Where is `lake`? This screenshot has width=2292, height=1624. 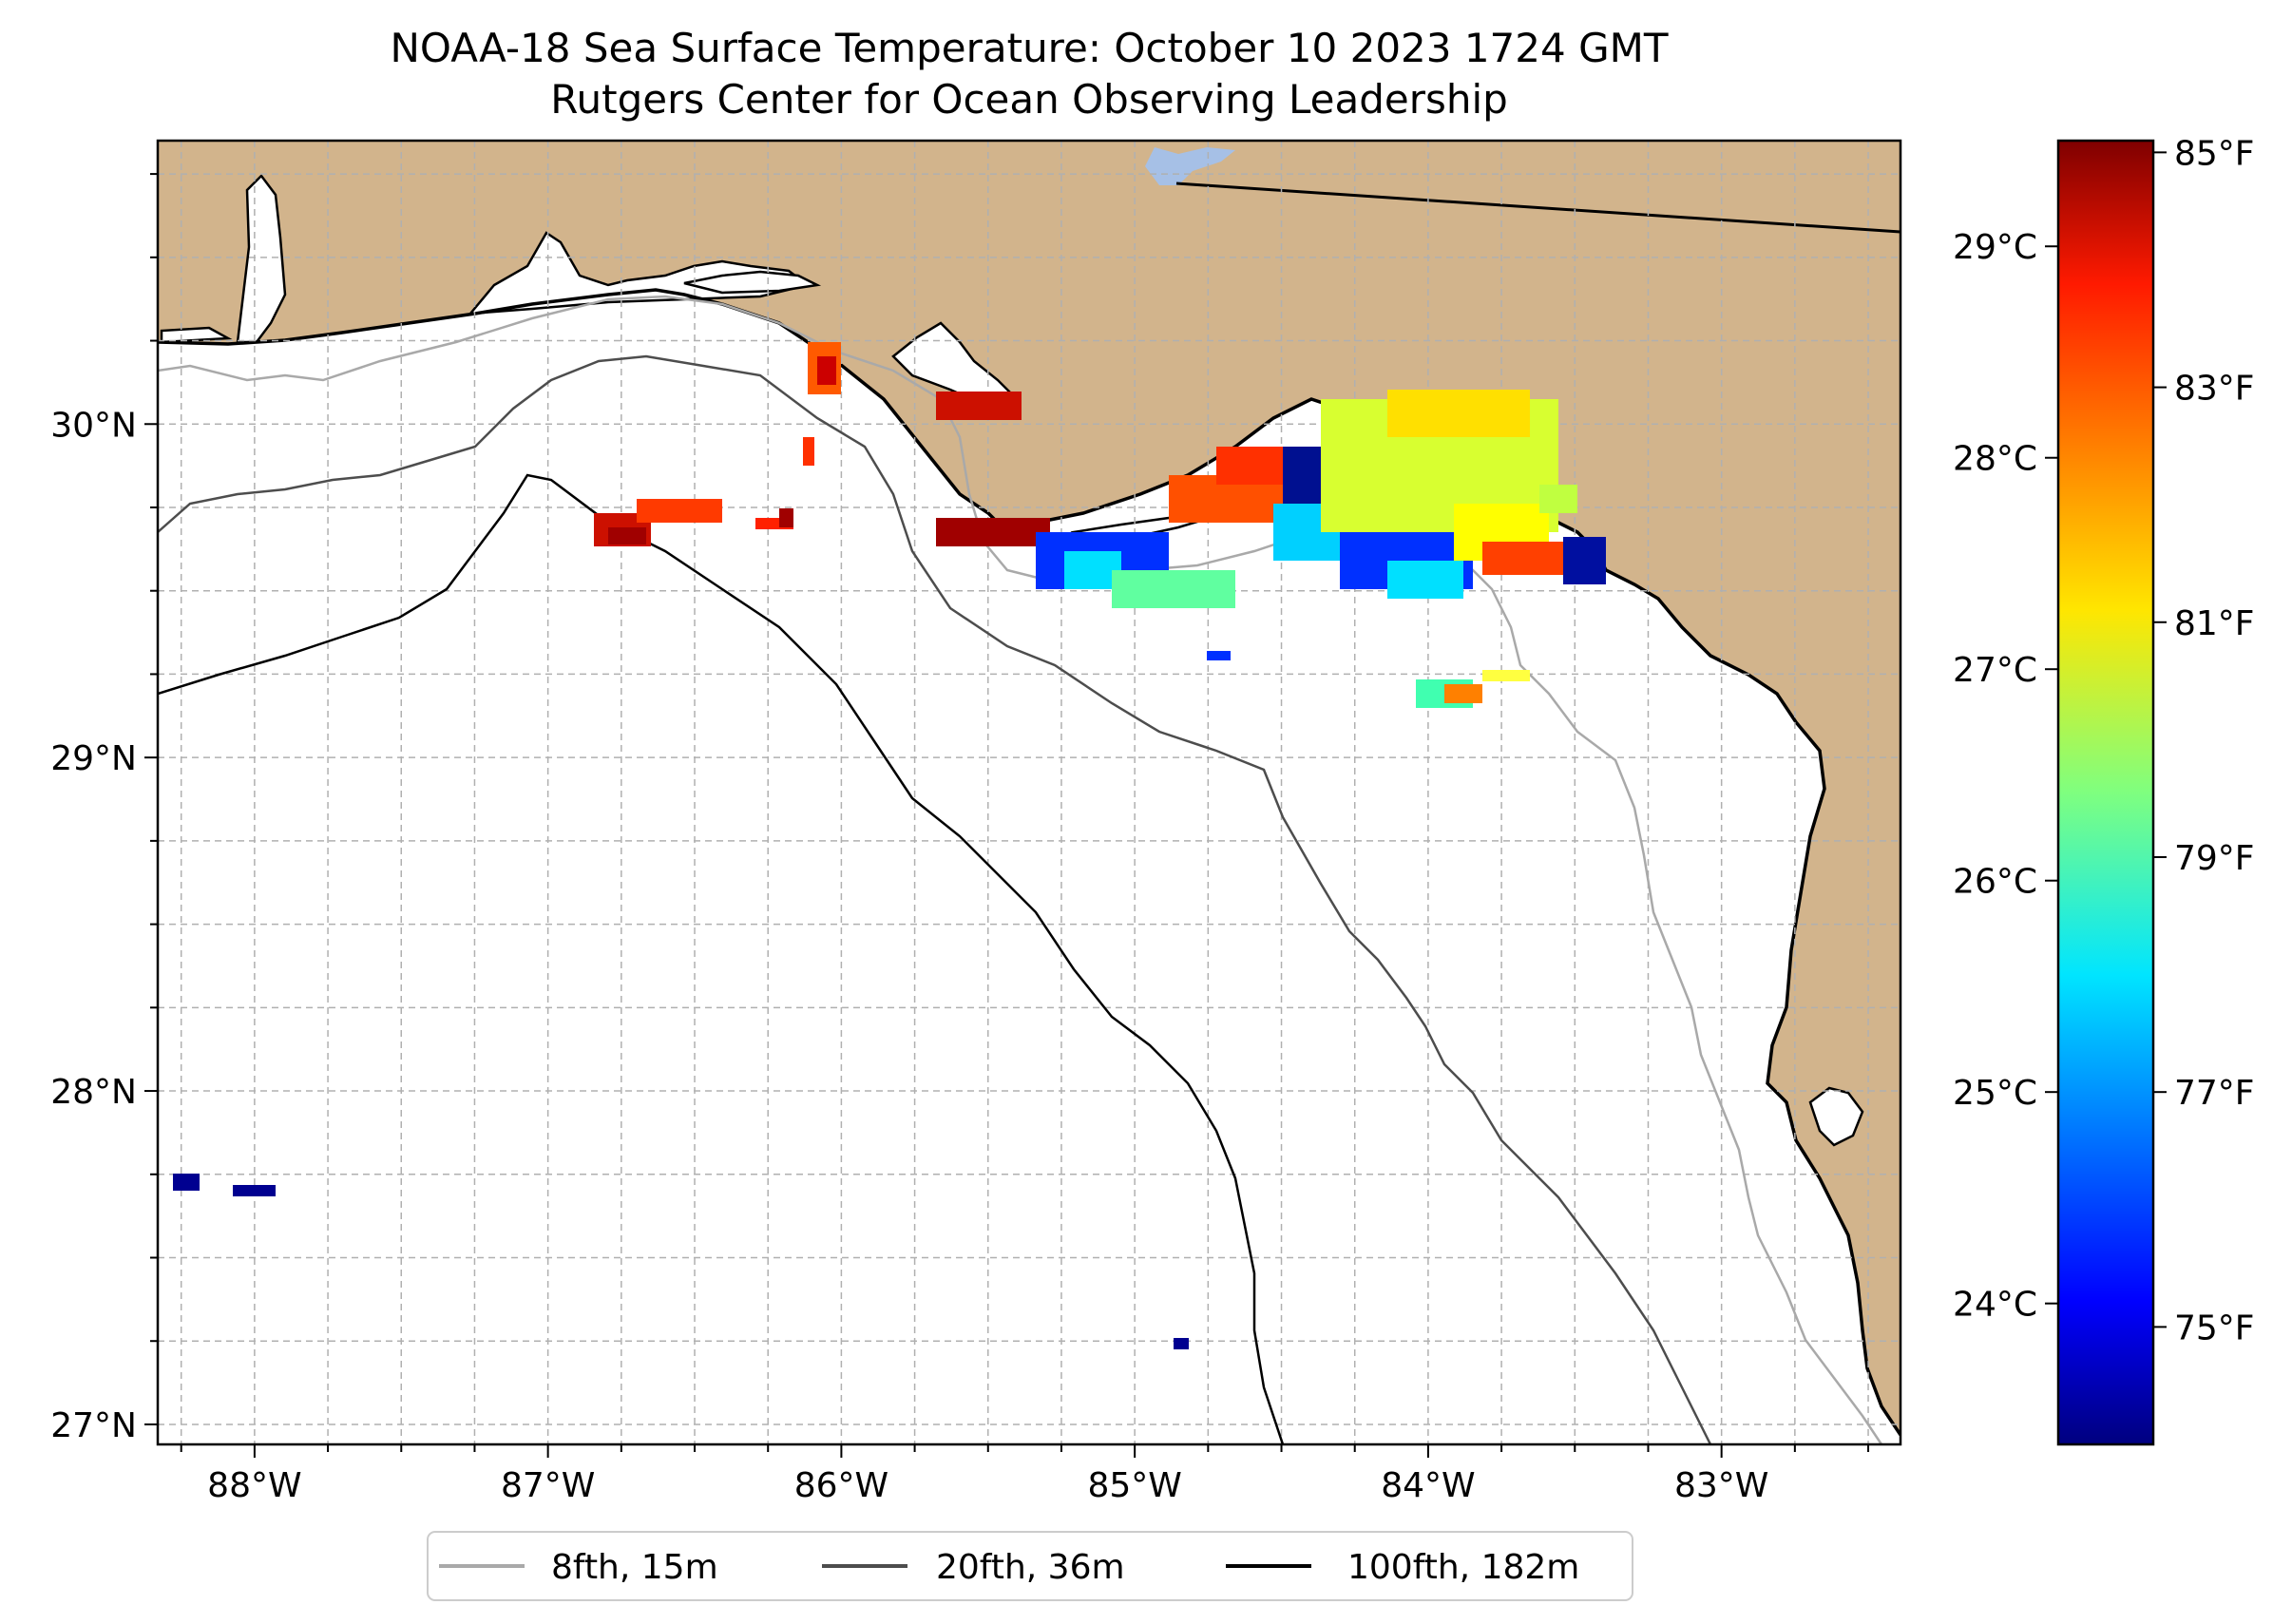 lake is located at coordinates (1190, 166).